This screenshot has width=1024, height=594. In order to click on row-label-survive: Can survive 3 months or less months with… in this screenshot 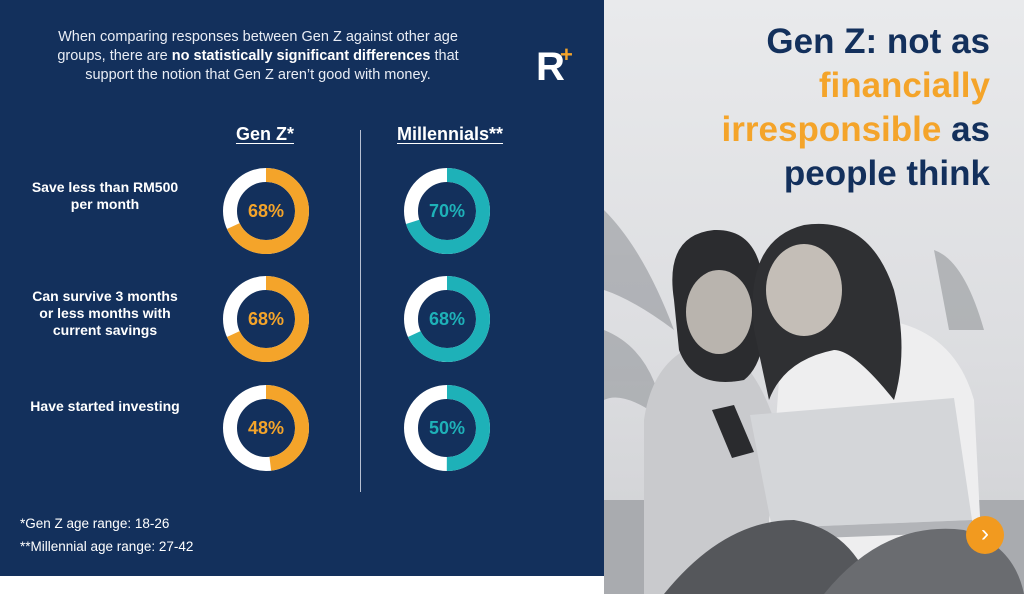, I will do `click(105, 313)`.